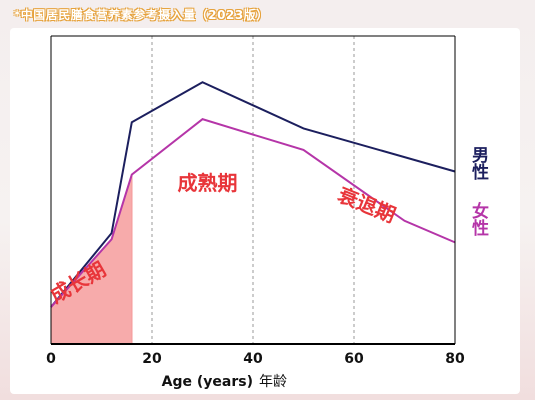  I want to click on x-tick-label: 60, so click(354, 359).